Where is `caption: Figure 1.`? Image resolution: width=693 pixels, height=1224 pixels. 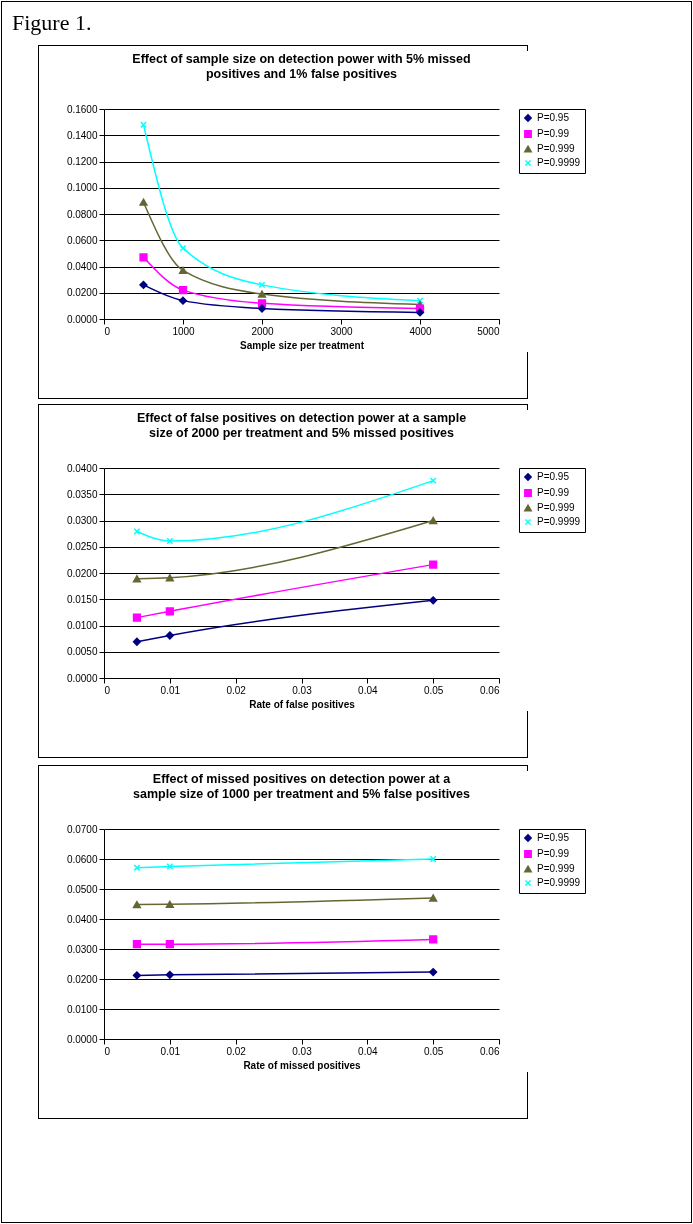 caption: Figure 1. is located at coordinates (52, 23).